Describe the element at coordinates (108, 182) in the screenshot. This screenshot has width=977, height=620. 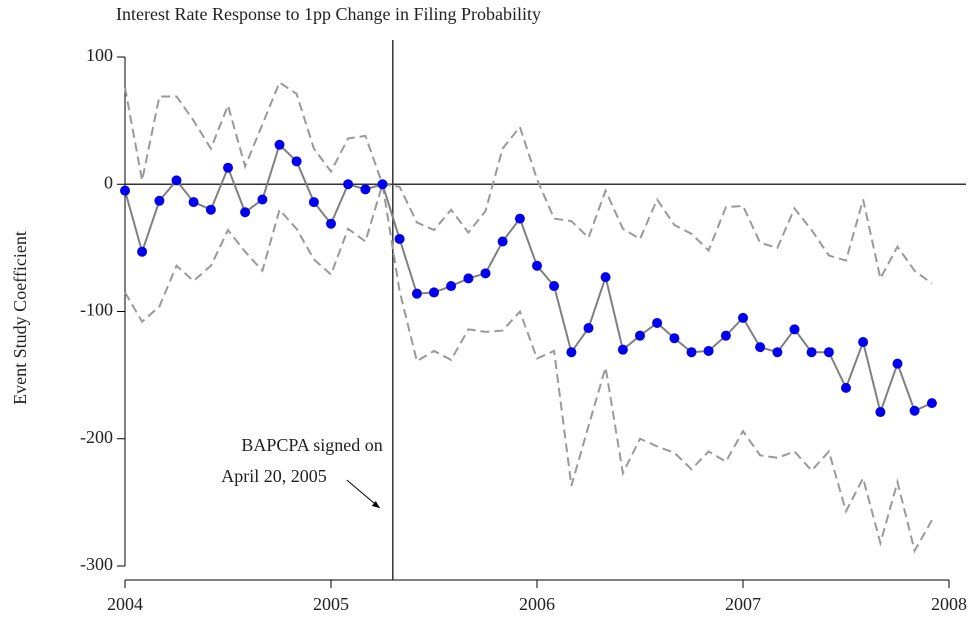
I see `y-tick-label: 0` at that location.